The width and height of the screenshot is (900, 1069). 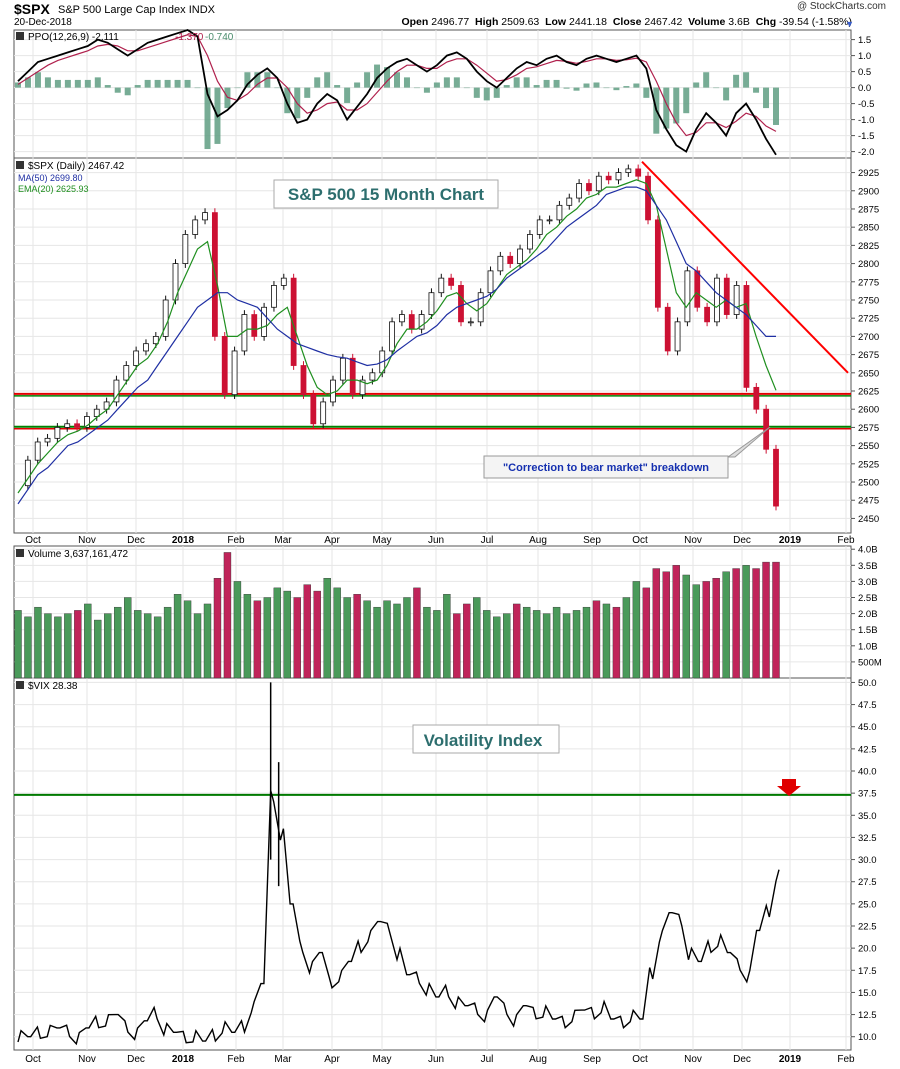 I want to click on x-tick-label: Nov, so click(x=693, y=1059).